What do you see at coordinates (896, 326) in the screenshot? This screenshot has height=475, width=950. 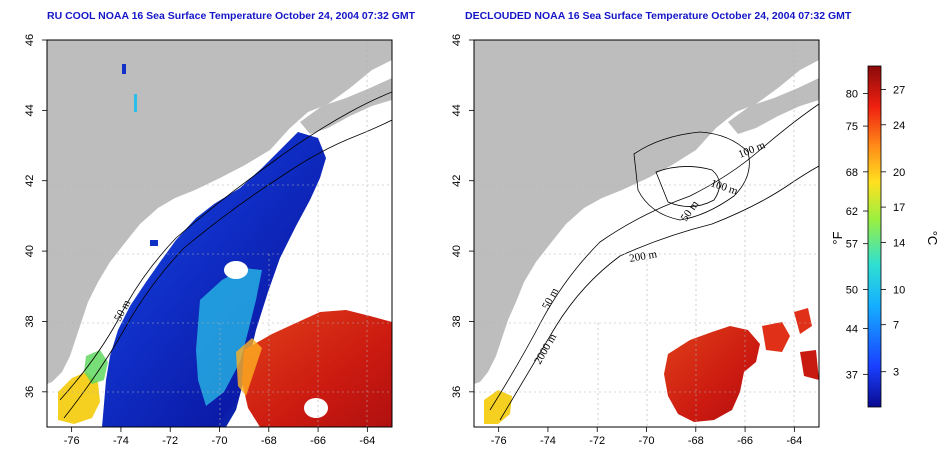 I see `colorbar-celsius-tick-label: 7` at bounding box center [896, 326].